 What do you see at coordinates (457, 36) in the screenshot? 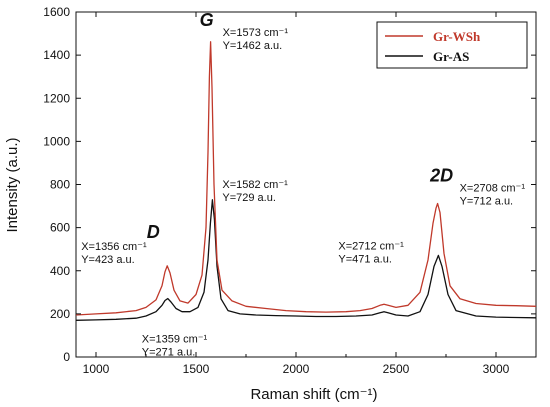
I see `legend-label-0: Gr-WSh` at bounding box center [457, 36].